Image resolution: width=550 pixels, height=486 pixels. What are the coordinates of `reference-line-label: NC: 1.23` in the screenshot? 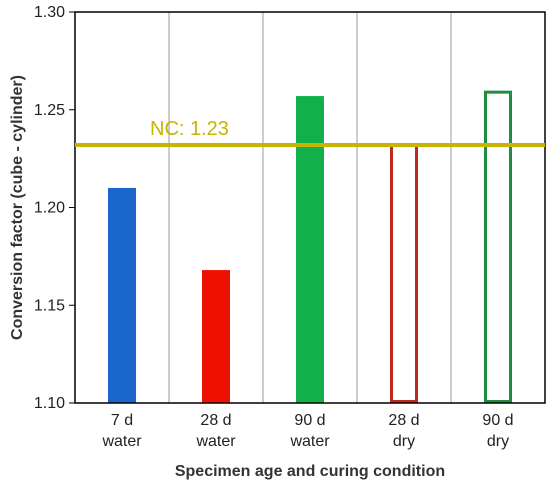 It's located at (189, 129).